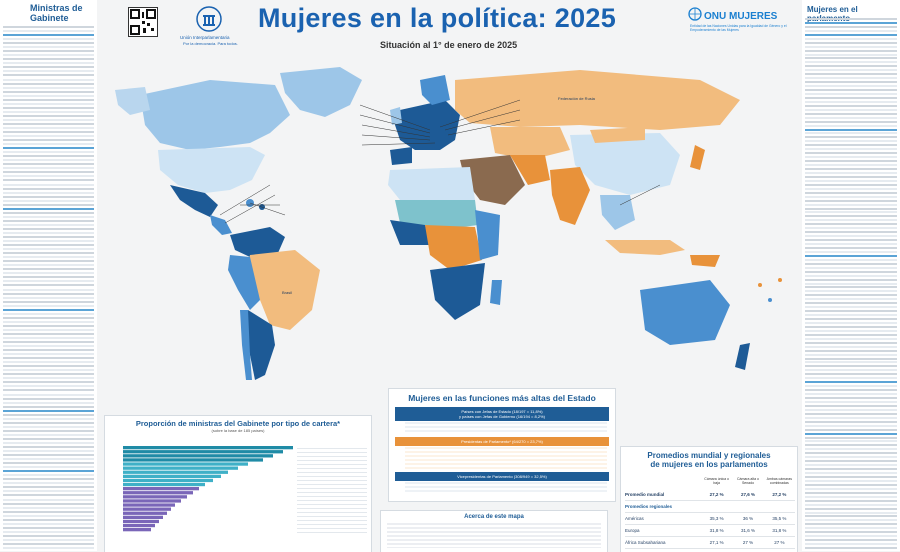 The width and height of the screenshot is (900, 552). Describe the element at coordinates (748, 518) in the screenshot. I see `averages-cell: 36 %` at that location.